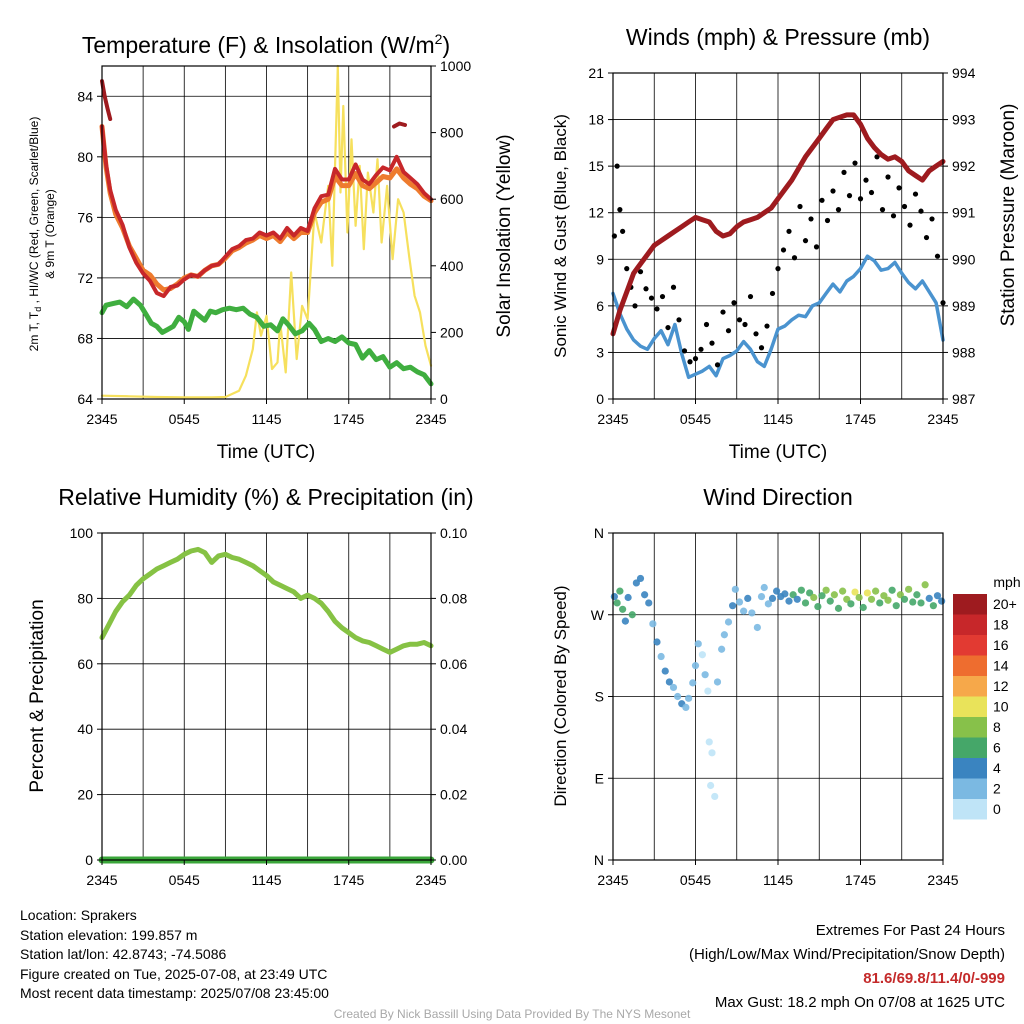 This screenshot has height=1024, width=1024. I want to click on y2-tick-label: 400, so click(452, 266).